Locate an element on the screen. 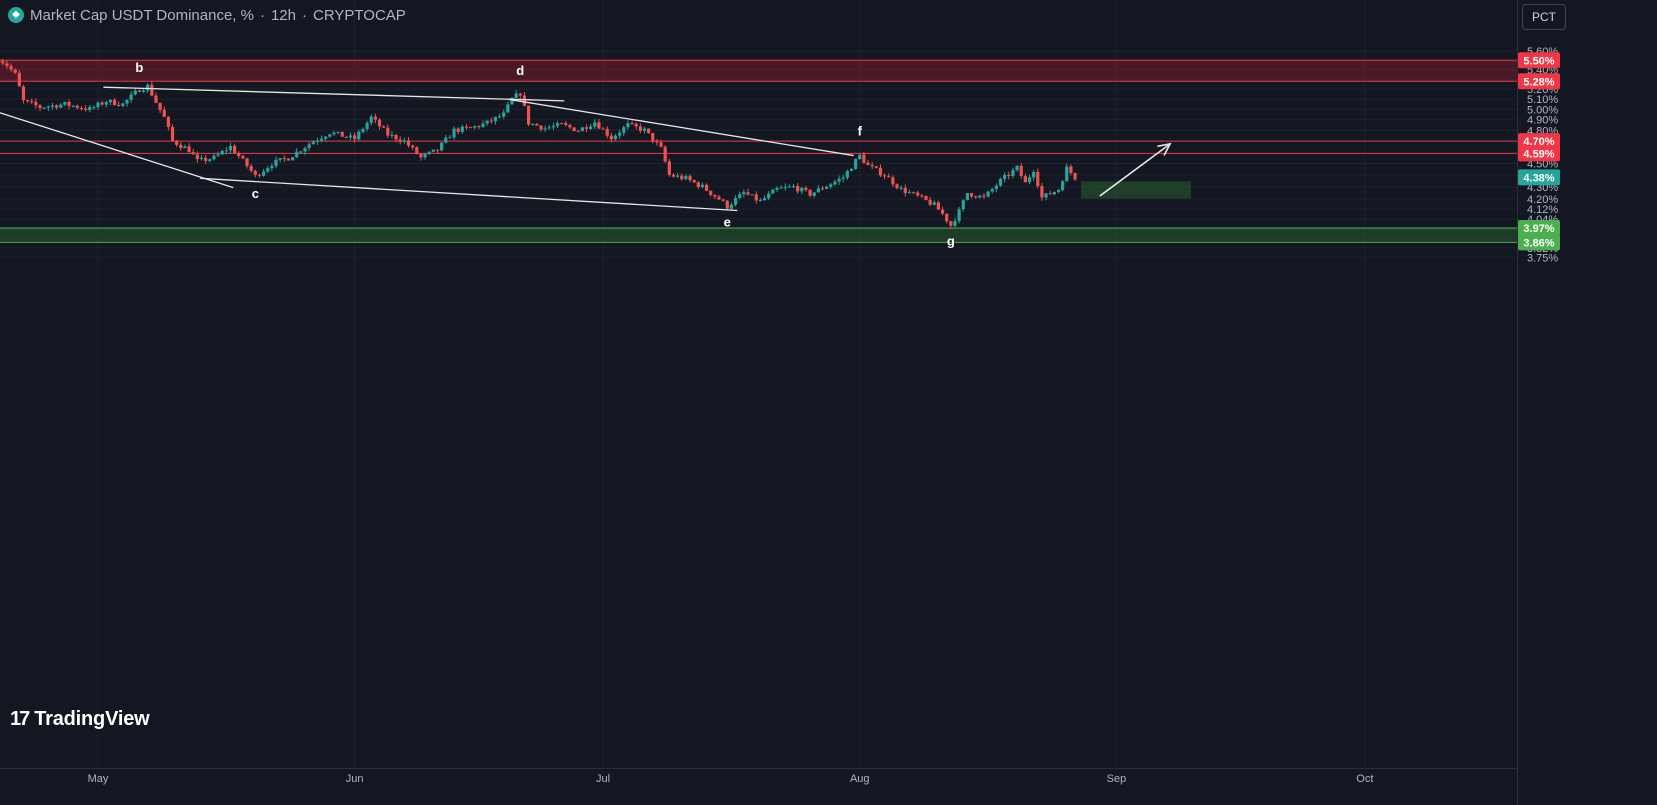 Image resolution: width=1657 pixels, height=805 pixels. trendline-a-c is located at coordinates (117, 149).